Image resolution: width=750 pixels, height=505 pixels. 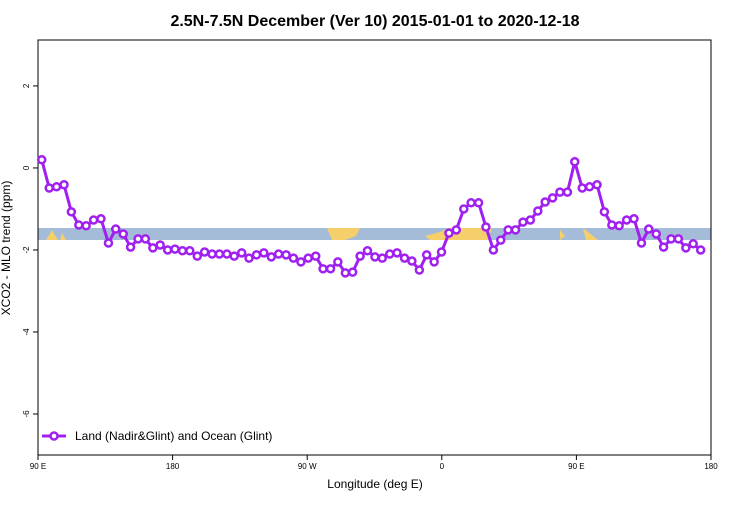 I want to click on y-tick-label: 2, so click(x=26, y=85).